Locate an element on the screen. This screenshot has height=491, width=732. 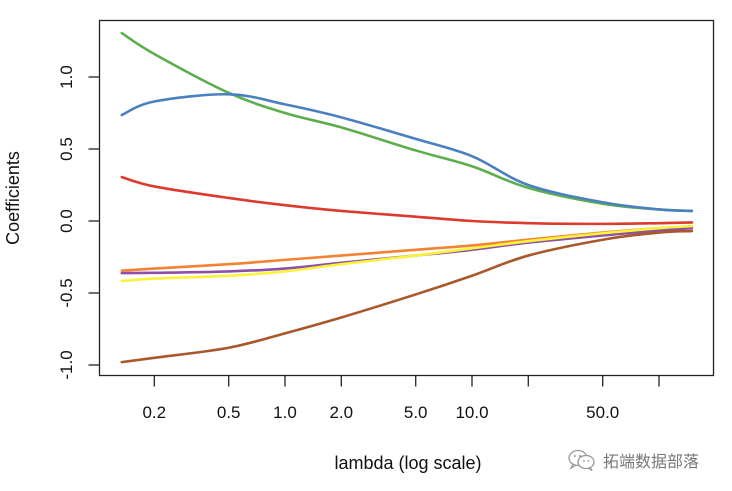
y-tick-label: -0.5 is located at coordinates (66, 292).